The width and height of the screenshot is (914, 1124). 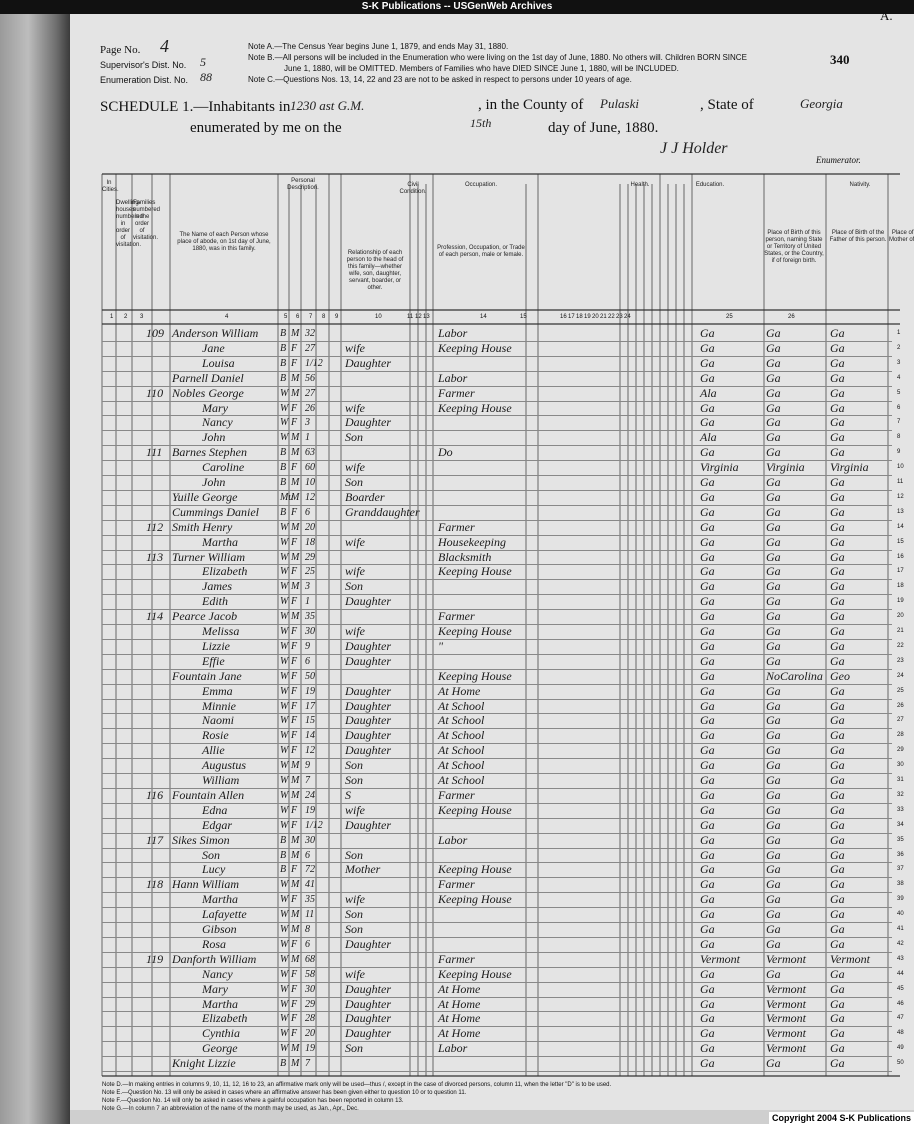 What do you see at coordinates (900, 1018) in the screenshot?
I see `line-number: 47` at bounding box center [900, 1018].